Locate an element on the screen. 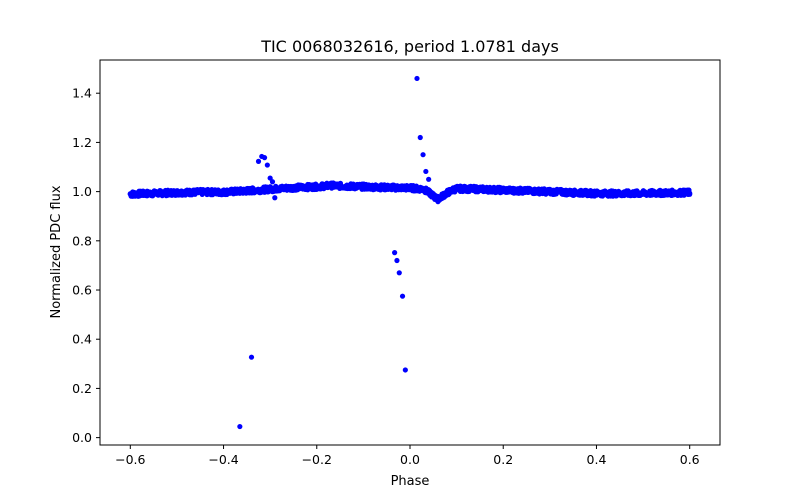 Image resolution: width=800 pixels, height=500 pixels. x-tick-label: −0.6 is located at coordinates (130, 459).